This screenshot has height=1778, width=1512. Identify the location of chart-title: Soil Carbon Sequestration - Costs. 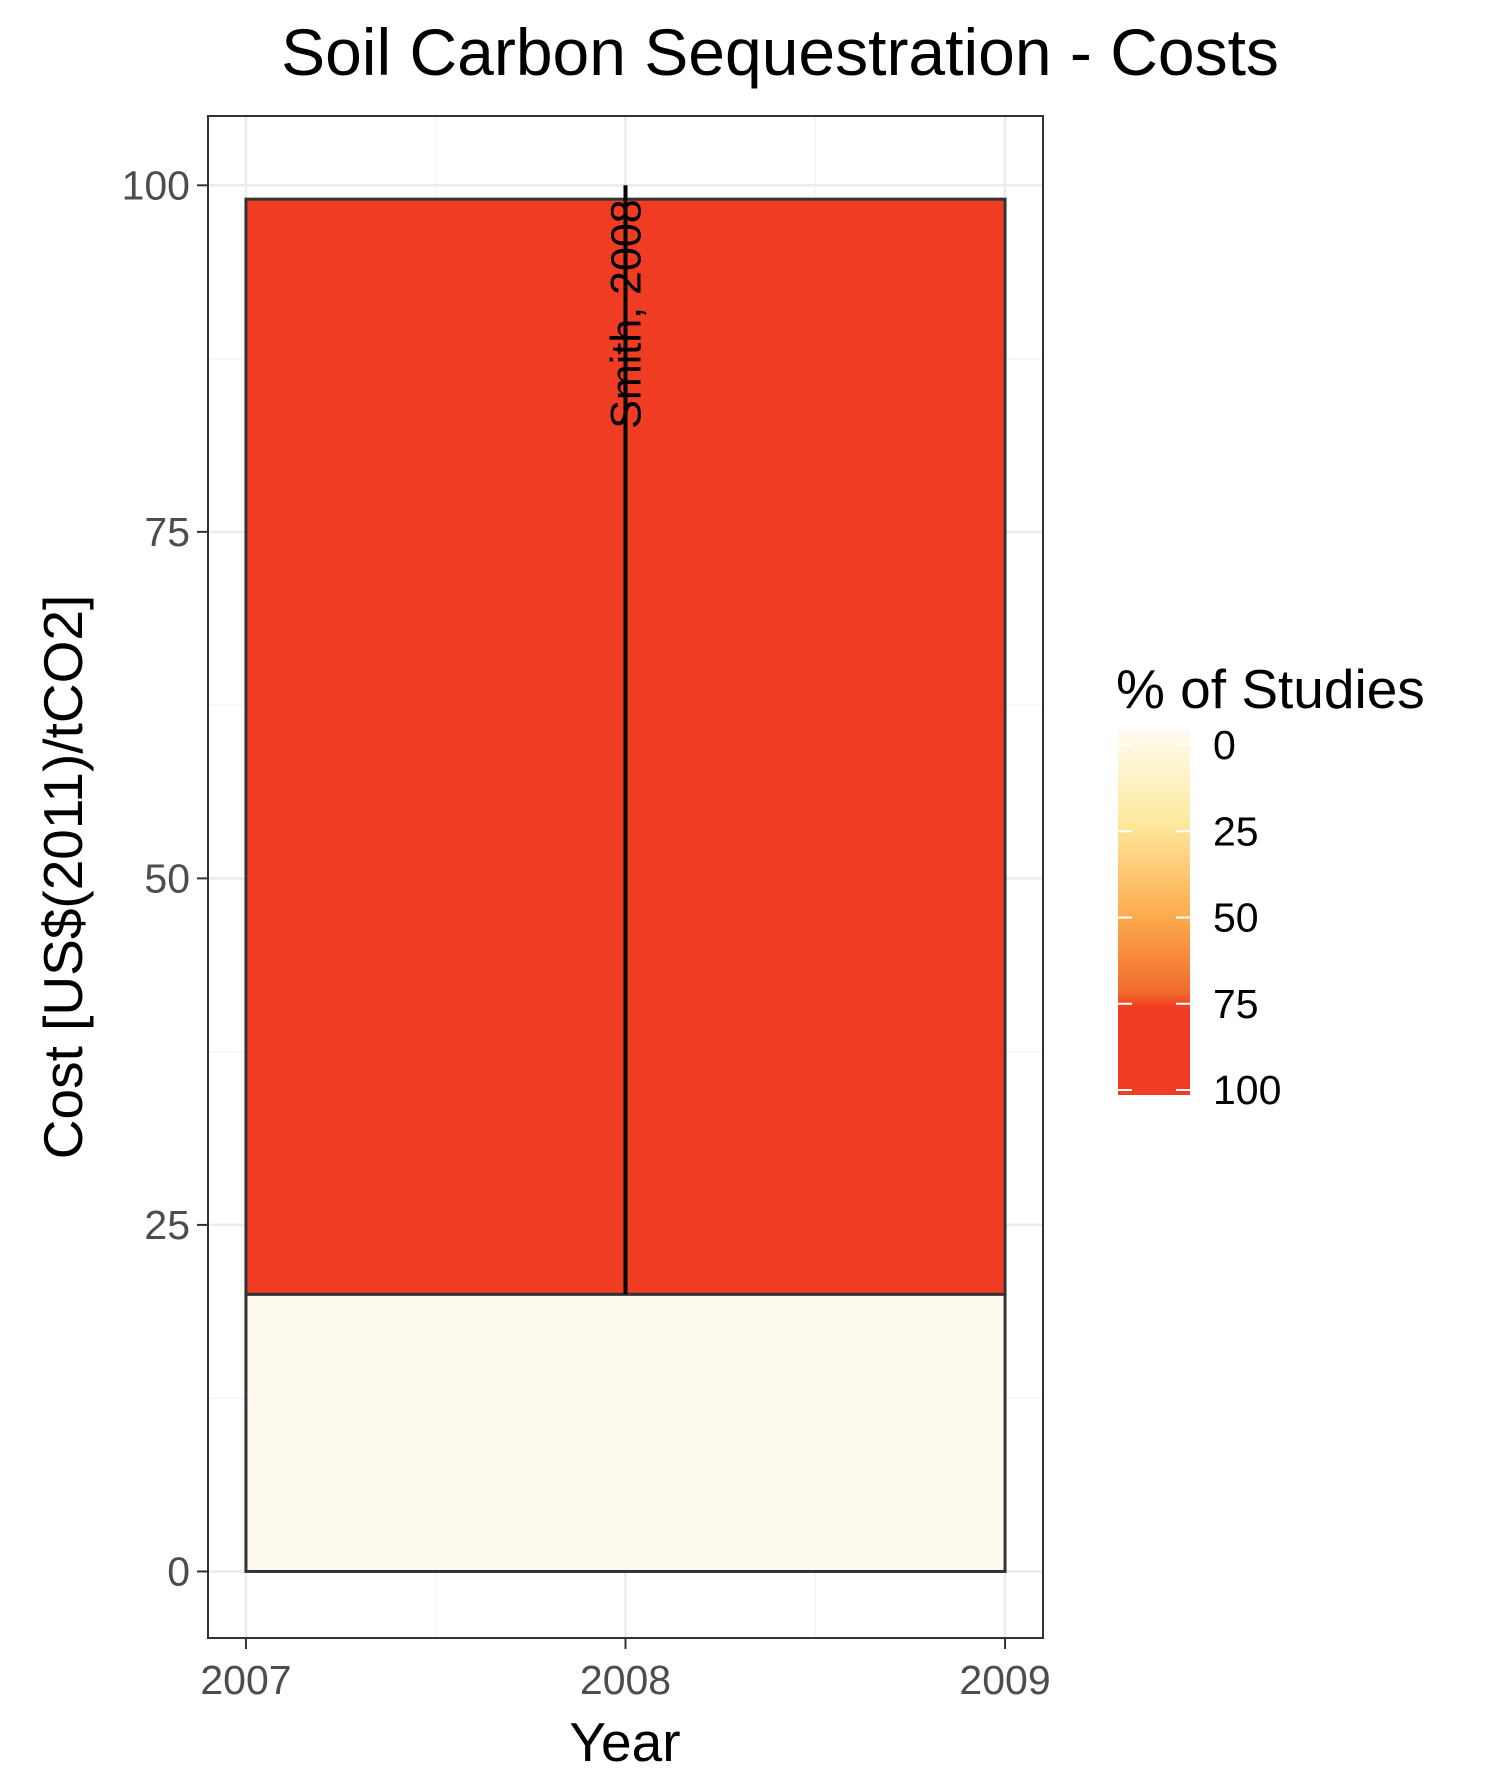
(780, 52).